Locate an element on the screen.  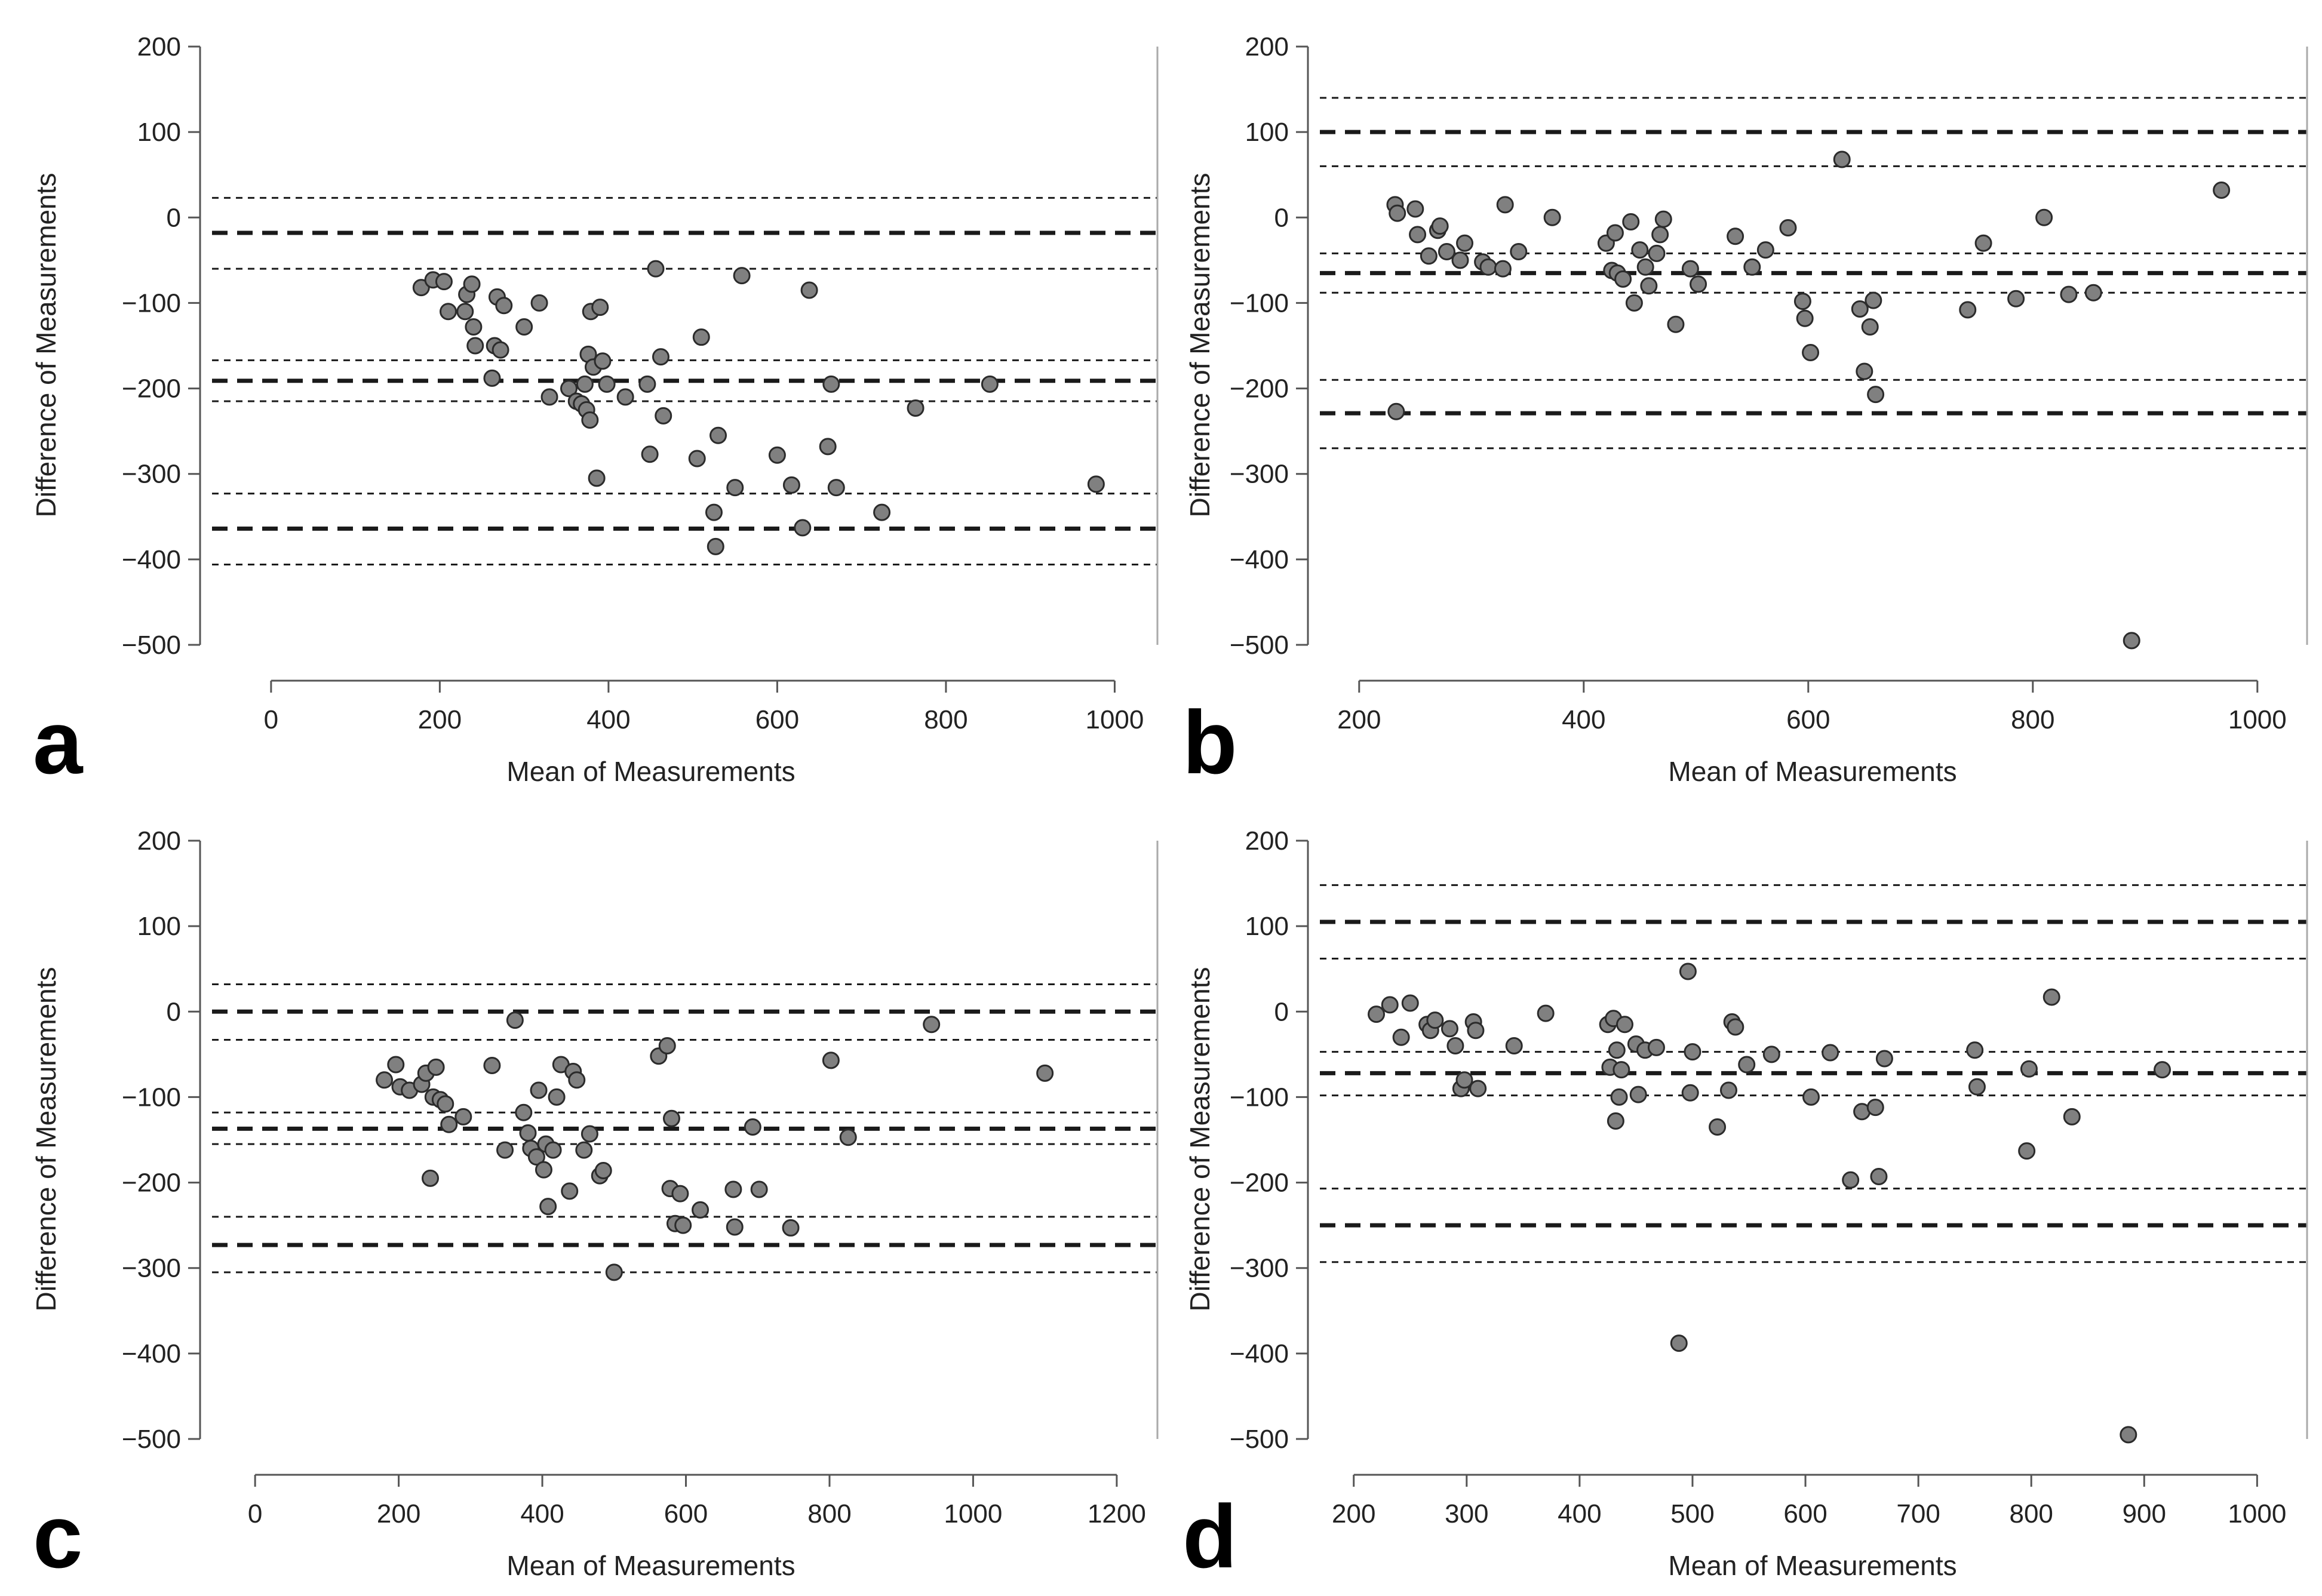
x-tick-label-3: 600 is located at coordinates (777, 719).